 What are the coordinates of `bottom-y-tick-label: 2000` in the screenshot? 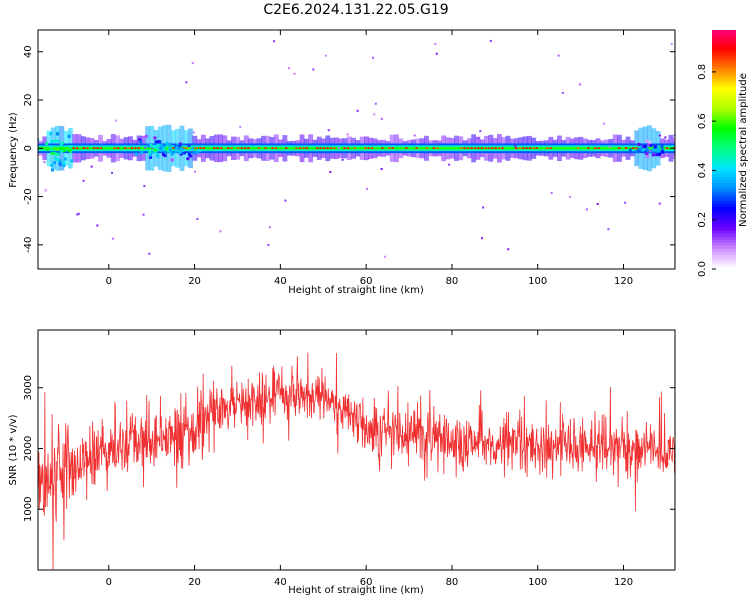 It's located at (28, 448).